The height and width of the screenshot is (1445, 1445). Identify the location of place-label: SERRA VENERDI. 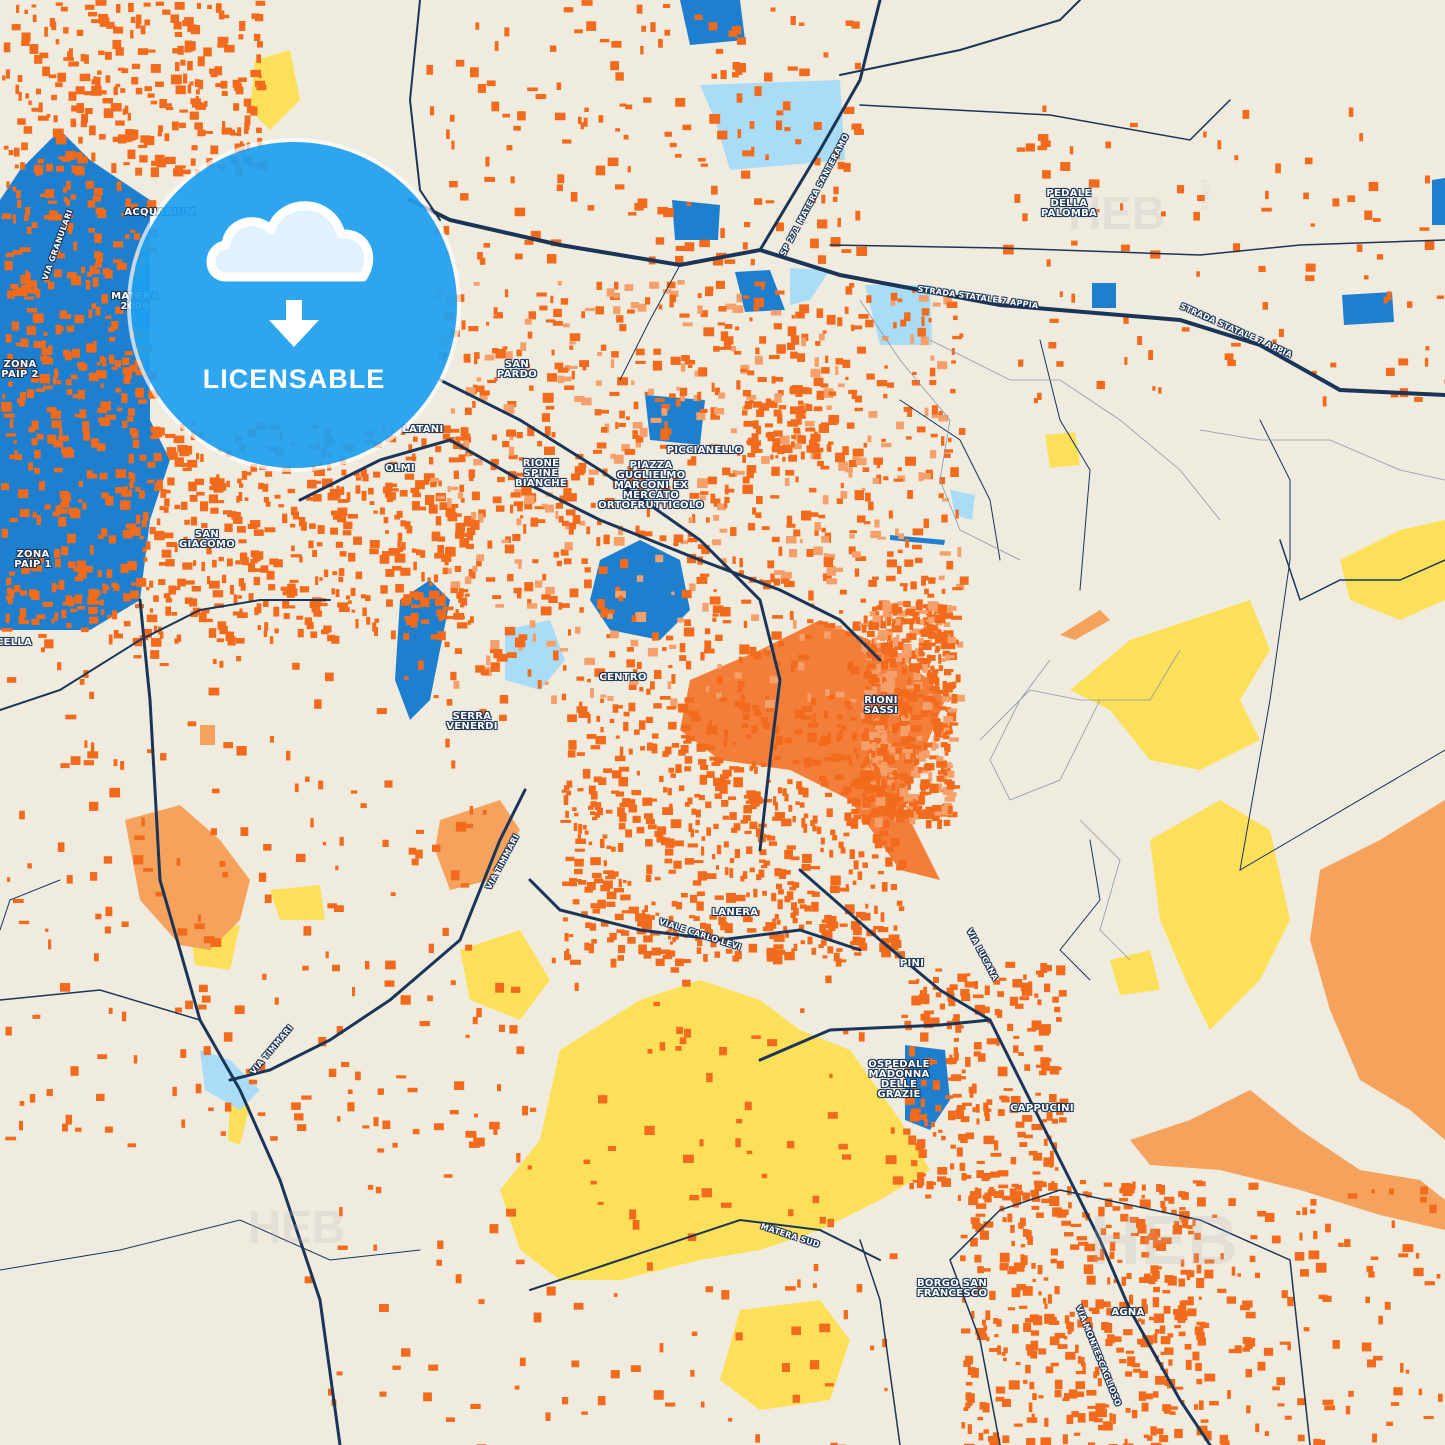
(472, 721).